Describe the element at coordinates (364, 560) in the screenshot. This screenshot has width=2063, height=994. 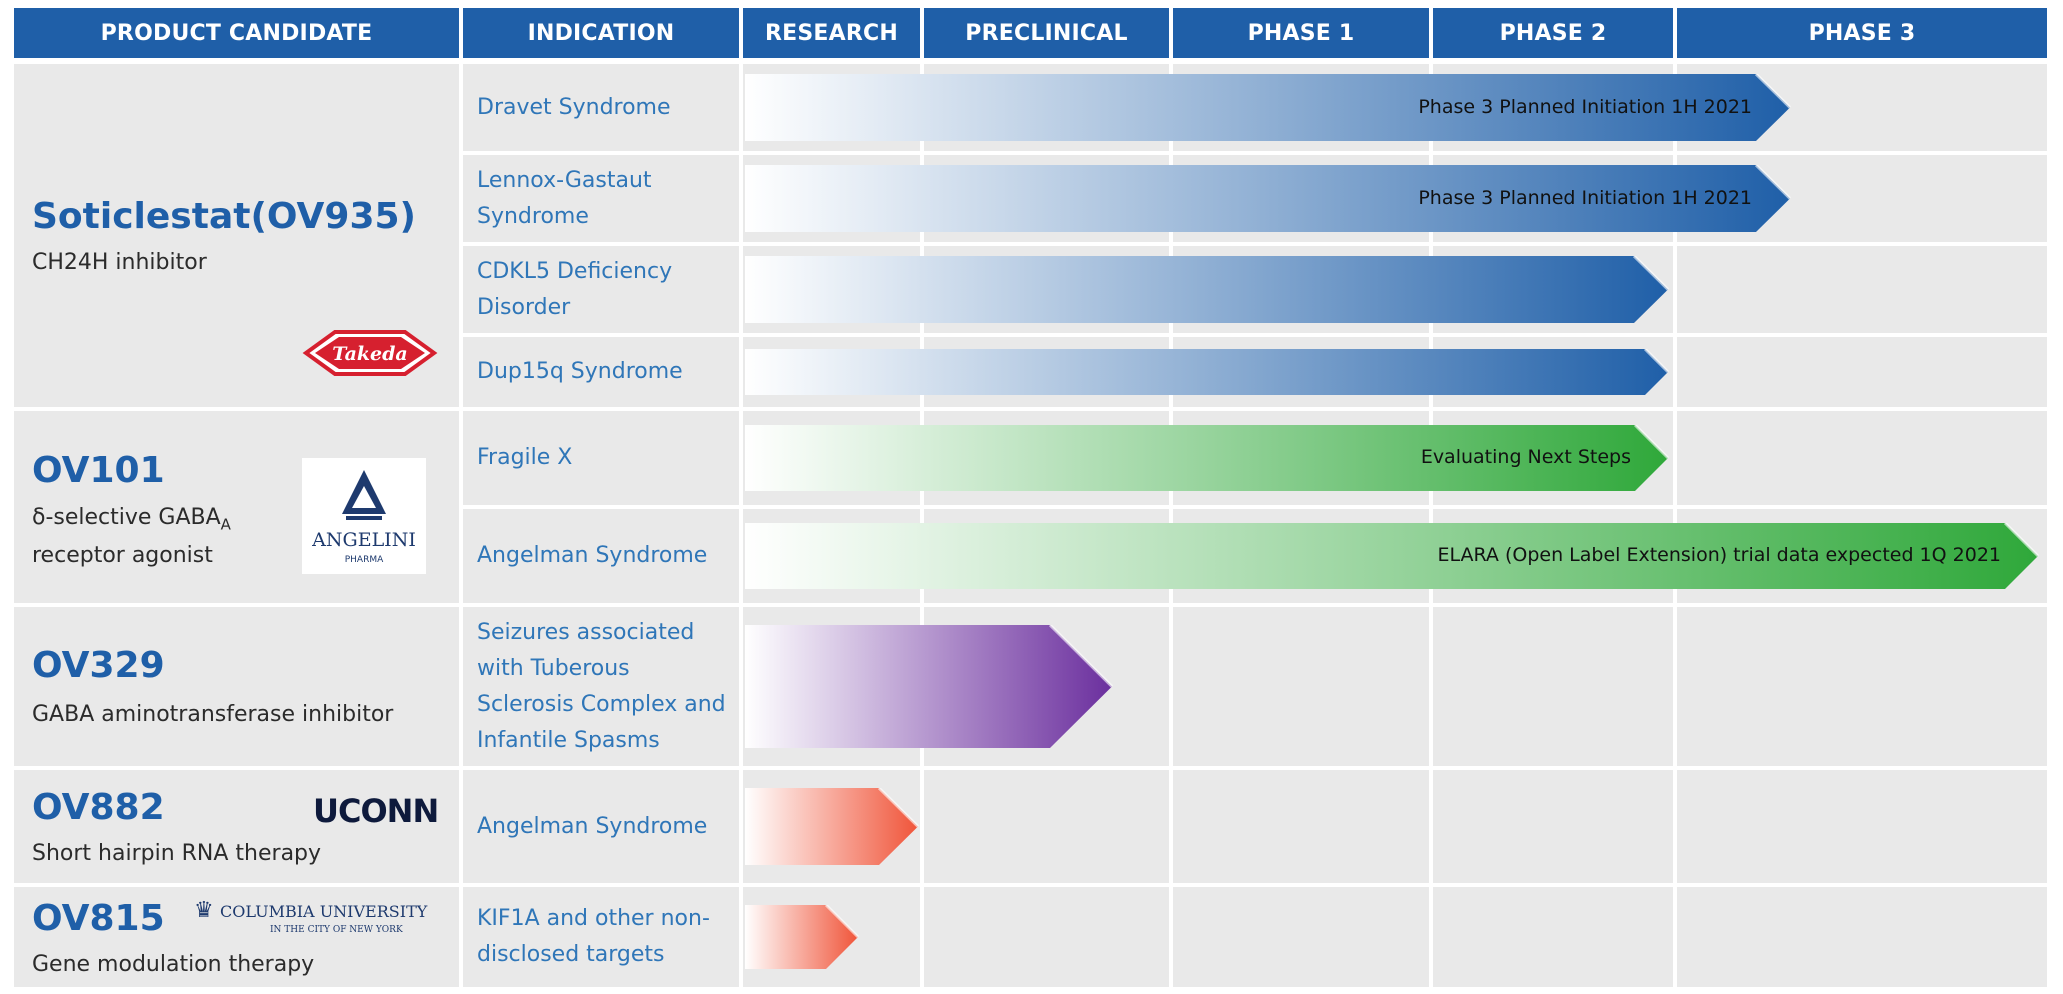
I see `angelini-logo-subtext: PHARMA` at that location.